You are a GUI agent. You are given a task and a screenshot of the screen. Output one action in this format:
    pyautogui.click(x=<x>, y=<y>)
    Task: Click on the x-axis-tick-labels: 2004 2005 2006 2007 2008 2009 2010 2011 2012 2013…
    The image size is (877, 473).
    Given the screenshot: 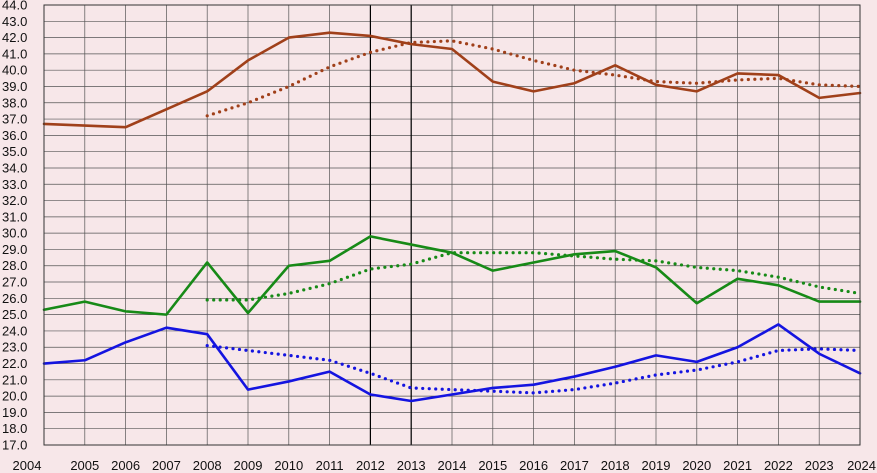 What is the action you would take?
    pyautogui.click(x=444, y=465)
    